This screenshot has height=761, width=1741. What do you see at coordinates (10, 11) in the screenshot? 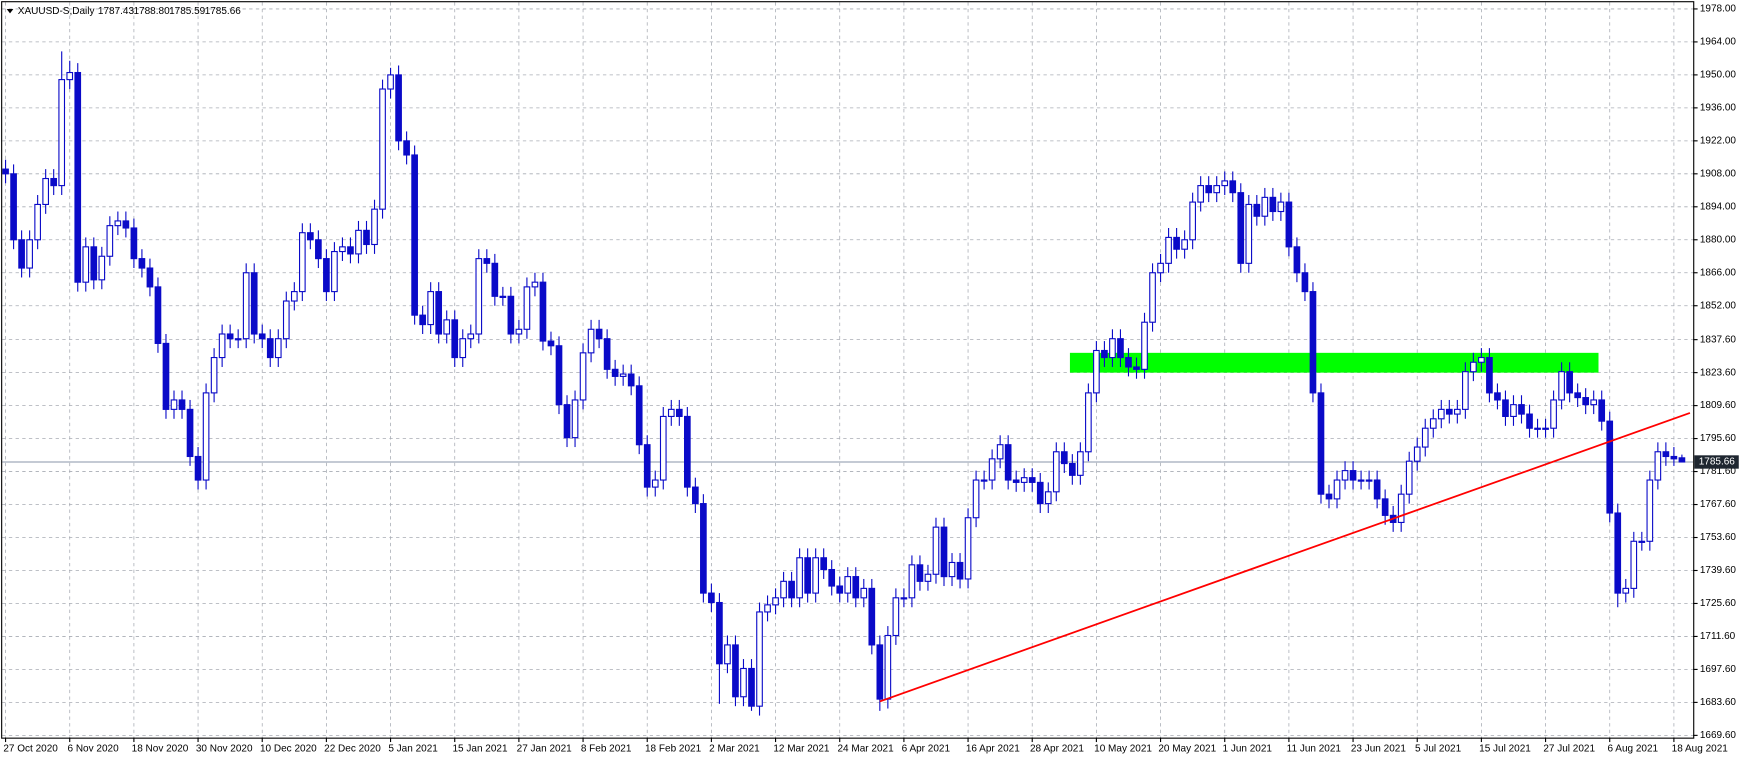
I see `dropdown-icon` at bounding box center [10, 11].